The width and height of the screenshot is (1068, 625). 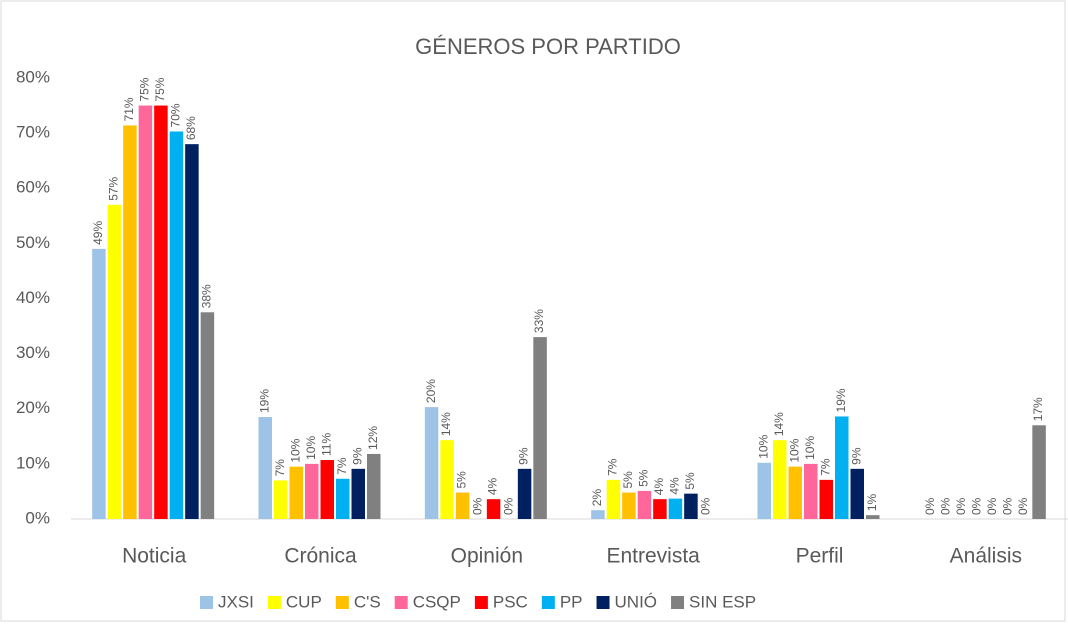 What do you see at coordinates (37, 517) in the screenshot?
I see `y-tick-label: 0%` at bounding box center [37, 517].